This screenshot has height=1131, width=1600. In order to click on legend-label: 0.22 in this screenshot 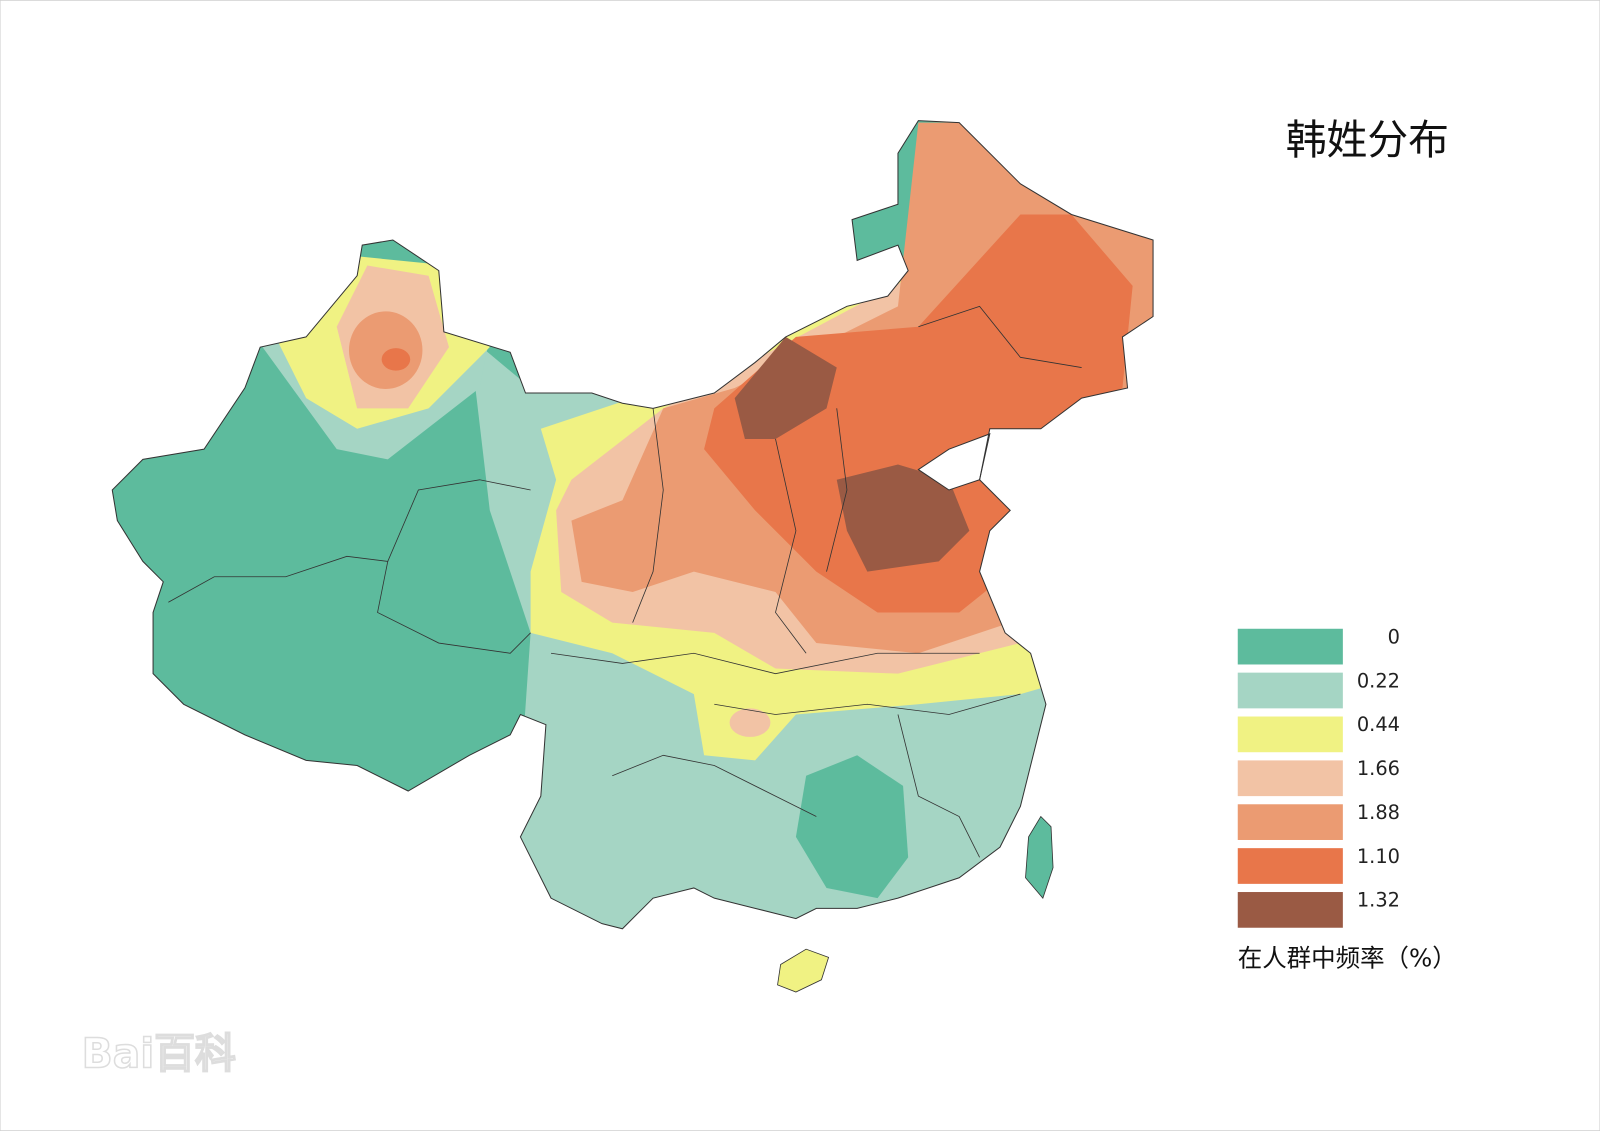, I will do `click(1378, 680)`.